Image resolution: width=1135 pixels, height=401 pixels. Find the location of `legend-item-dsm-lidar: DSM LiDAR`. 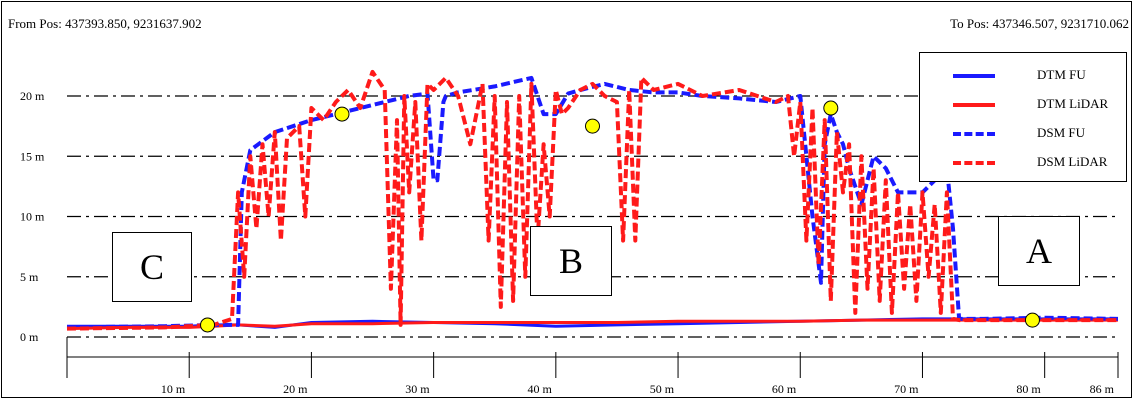

legend-item-dsm-lidar: DSM LiDAR is located at coordinates (1023, 163).